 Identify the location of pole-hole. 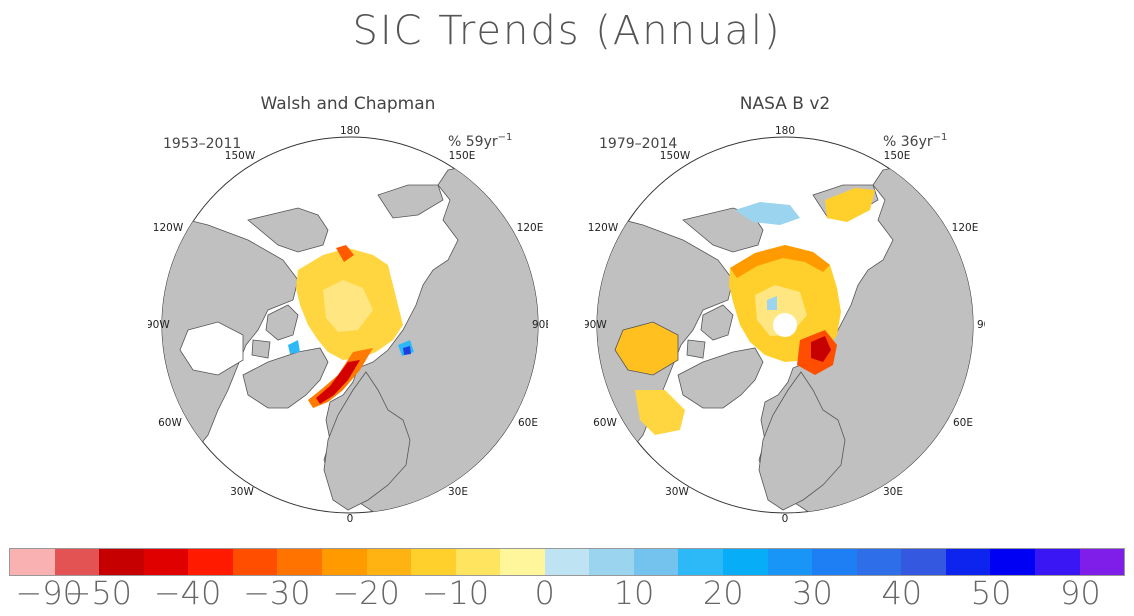
(785, 325).